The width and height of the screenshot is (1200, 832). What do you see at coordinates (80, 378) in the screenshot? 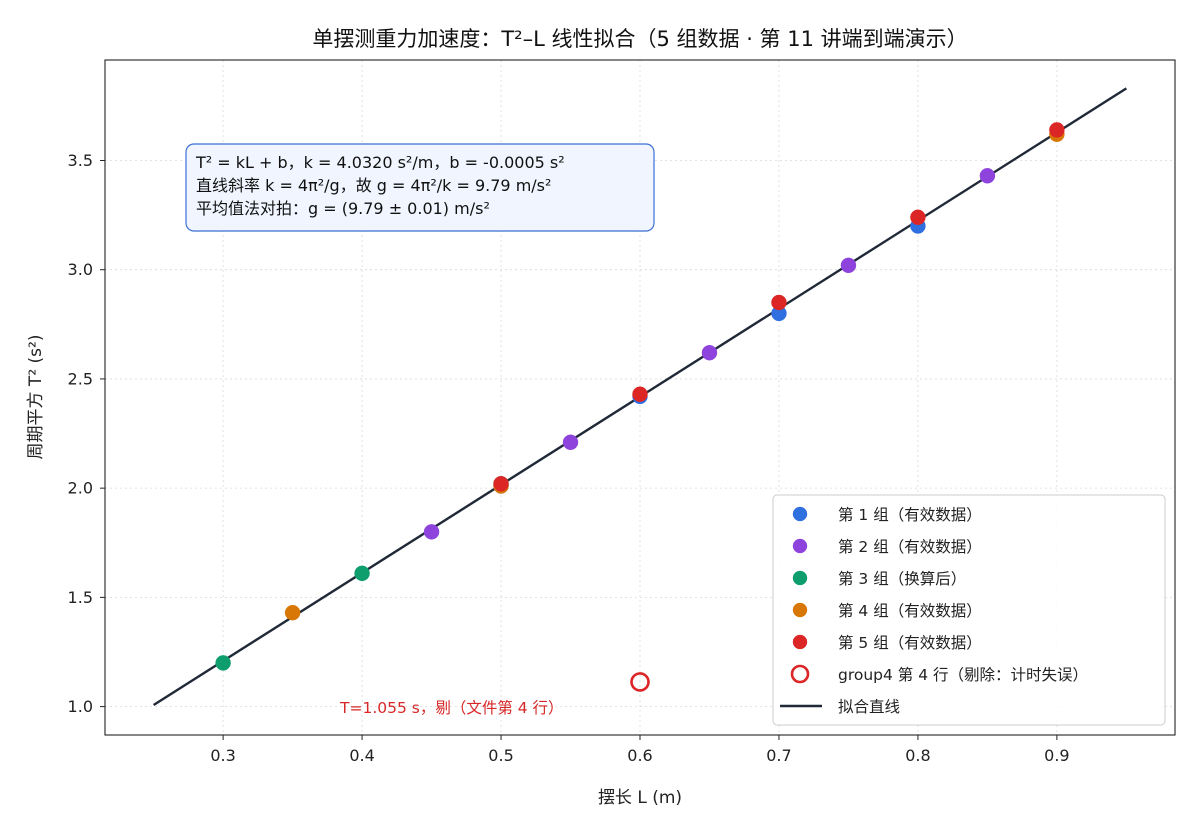
I see `y-tick-label: 2.5` at bounding box center [80, 378].